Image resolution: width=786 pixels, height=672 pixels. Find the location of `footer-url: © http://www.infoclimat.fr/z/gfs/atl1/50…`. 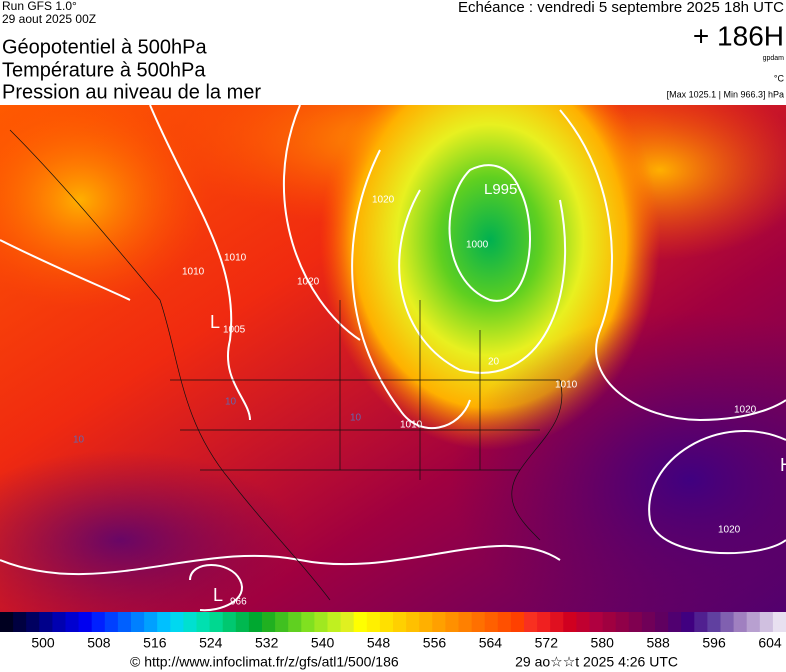

footer-url: © http://www.infoclimat.fr/z/gfs/atl1/50… is located at coordinates (264, 662).